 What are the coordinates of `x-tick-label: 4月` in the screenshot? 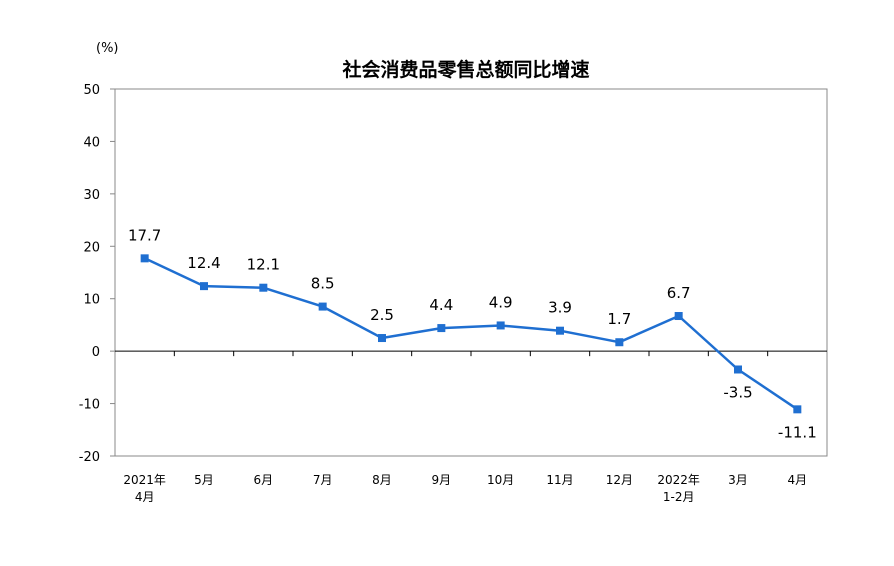 It's located at (798, 480).